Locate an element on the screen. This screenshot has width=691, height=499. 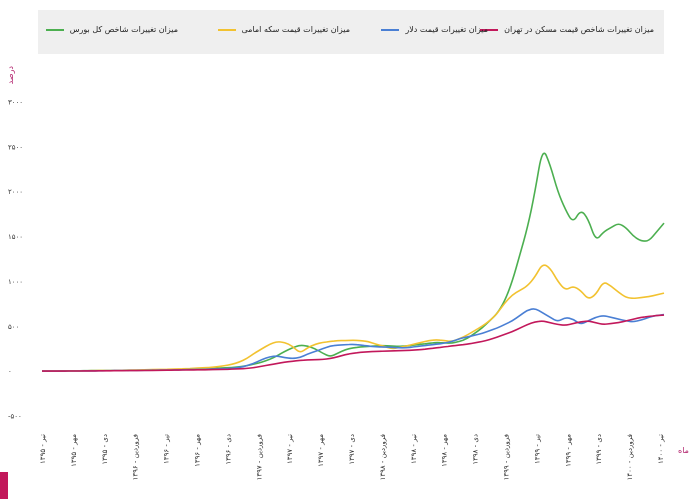
legend-entry-stock: میزان تغییرات شاخص کل بورس is located at coordinates (111, 29).